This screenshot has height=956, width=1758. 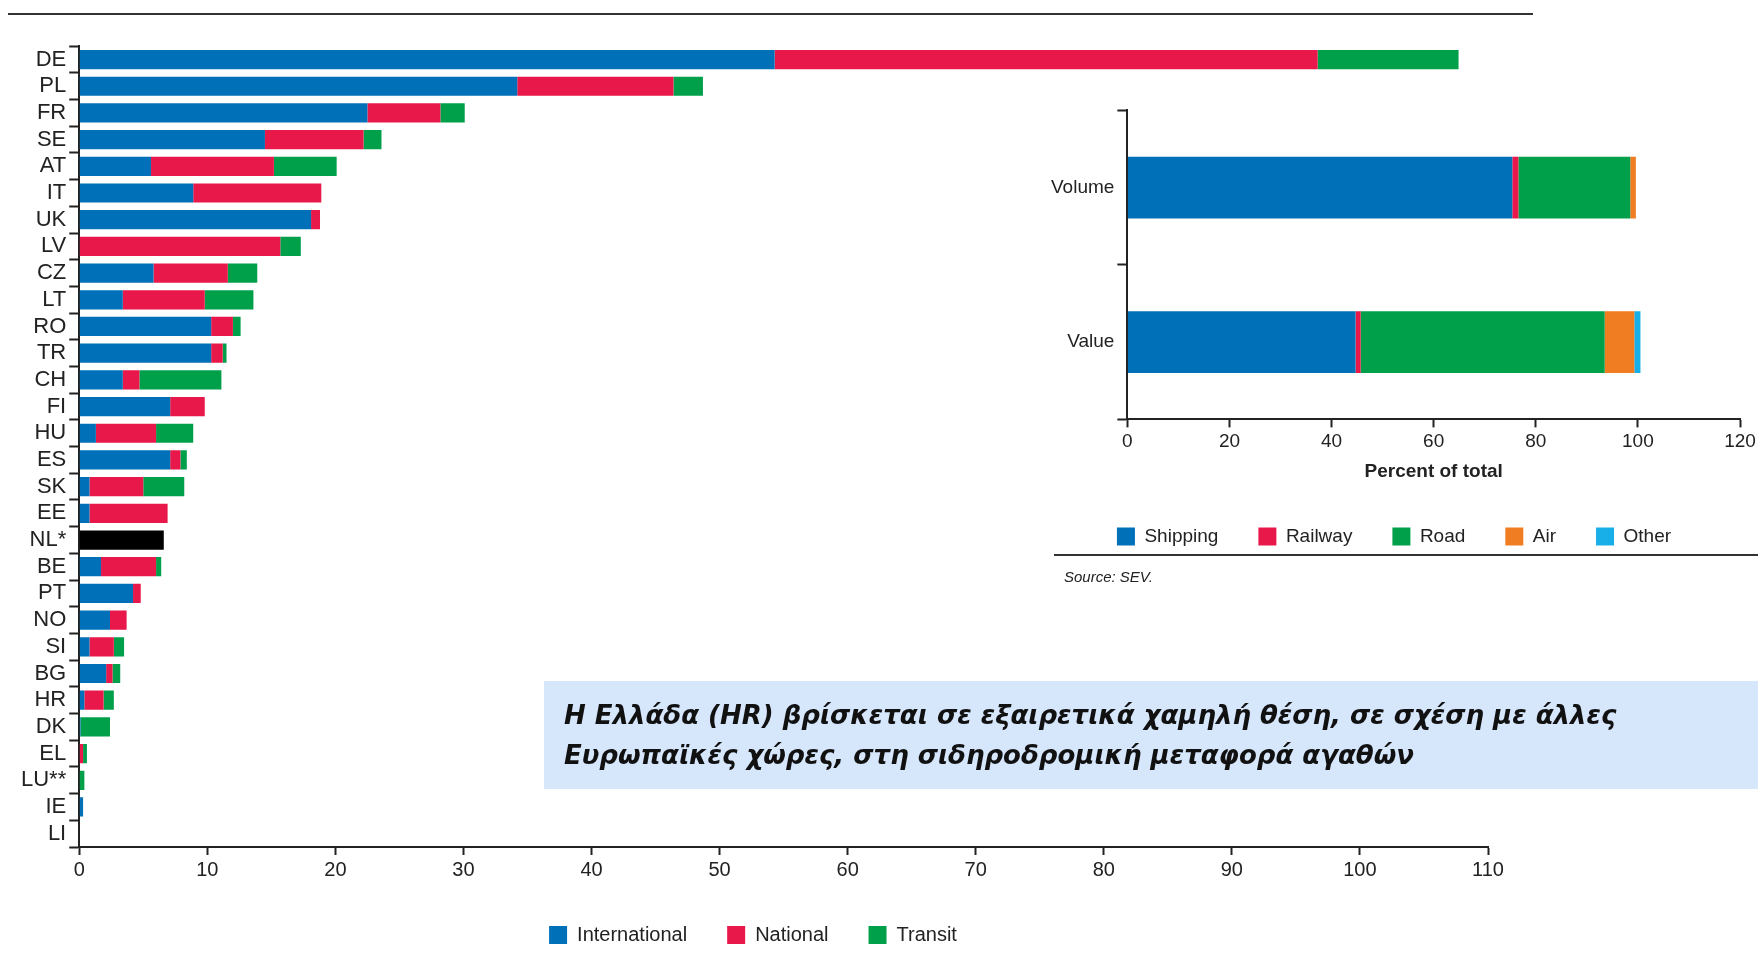 What do you see at coordinates (51, 272) in the screenshot?
I see `y-tick-label: CZ` at bounding box center [51, 272].